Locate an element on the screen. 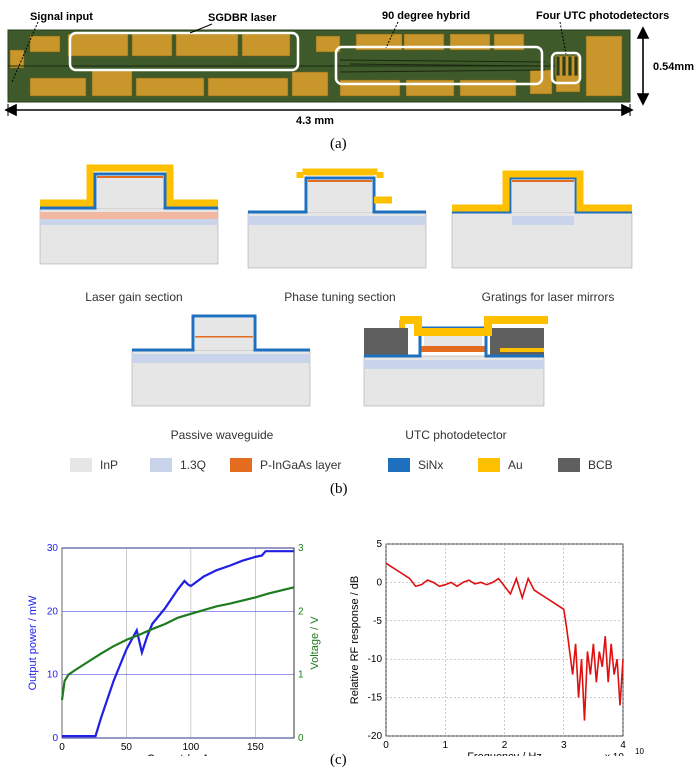 This screenshot has height=776, width=697. legend-swatch-au is located at coordinates (489, 465).